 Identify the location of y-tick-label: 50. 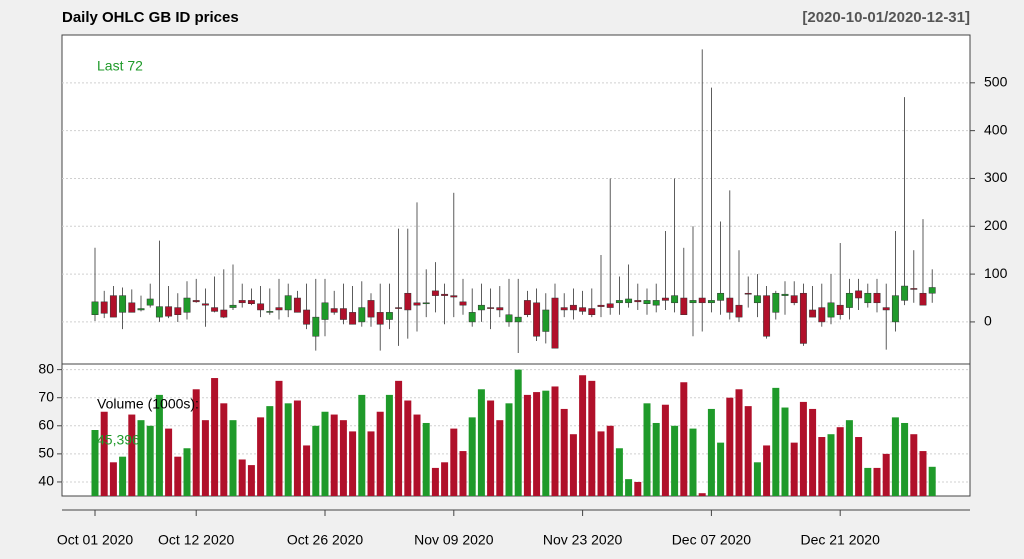
(46, 453).